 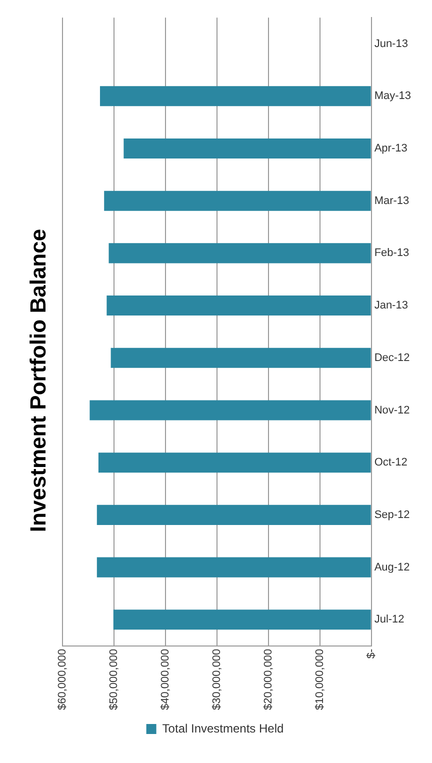 What do you see at coordinates (392, 514) in the screenshot?
I see `y-tick-label: Sep-12` at bounding box center [392, 514].